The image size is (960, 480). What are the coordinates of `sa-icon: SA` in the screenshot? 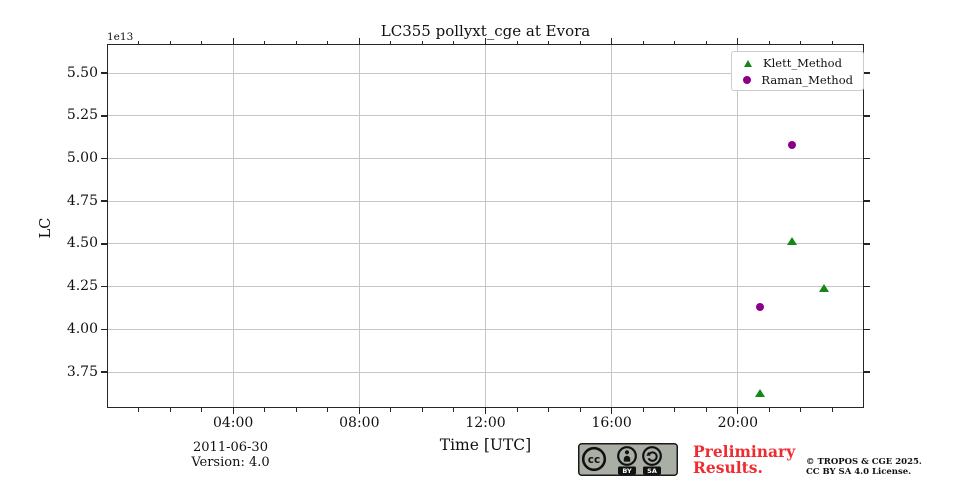 It's located at (652, 460).